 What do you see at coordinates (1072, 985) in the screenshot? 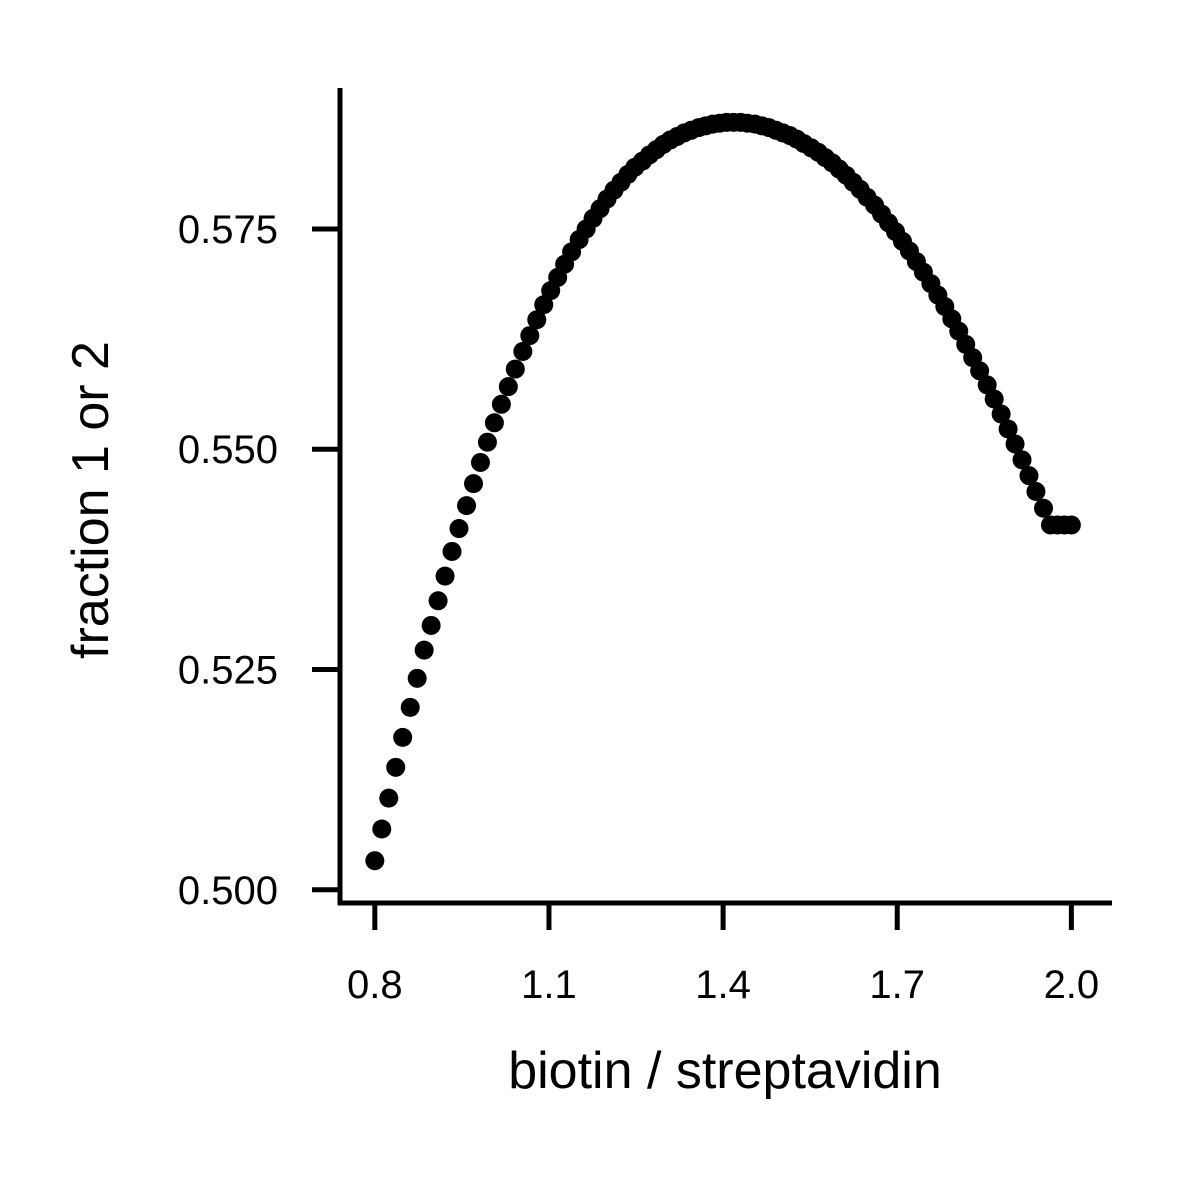
I see `x-tick-label: 2.0` at bounding box center [1072, 985].